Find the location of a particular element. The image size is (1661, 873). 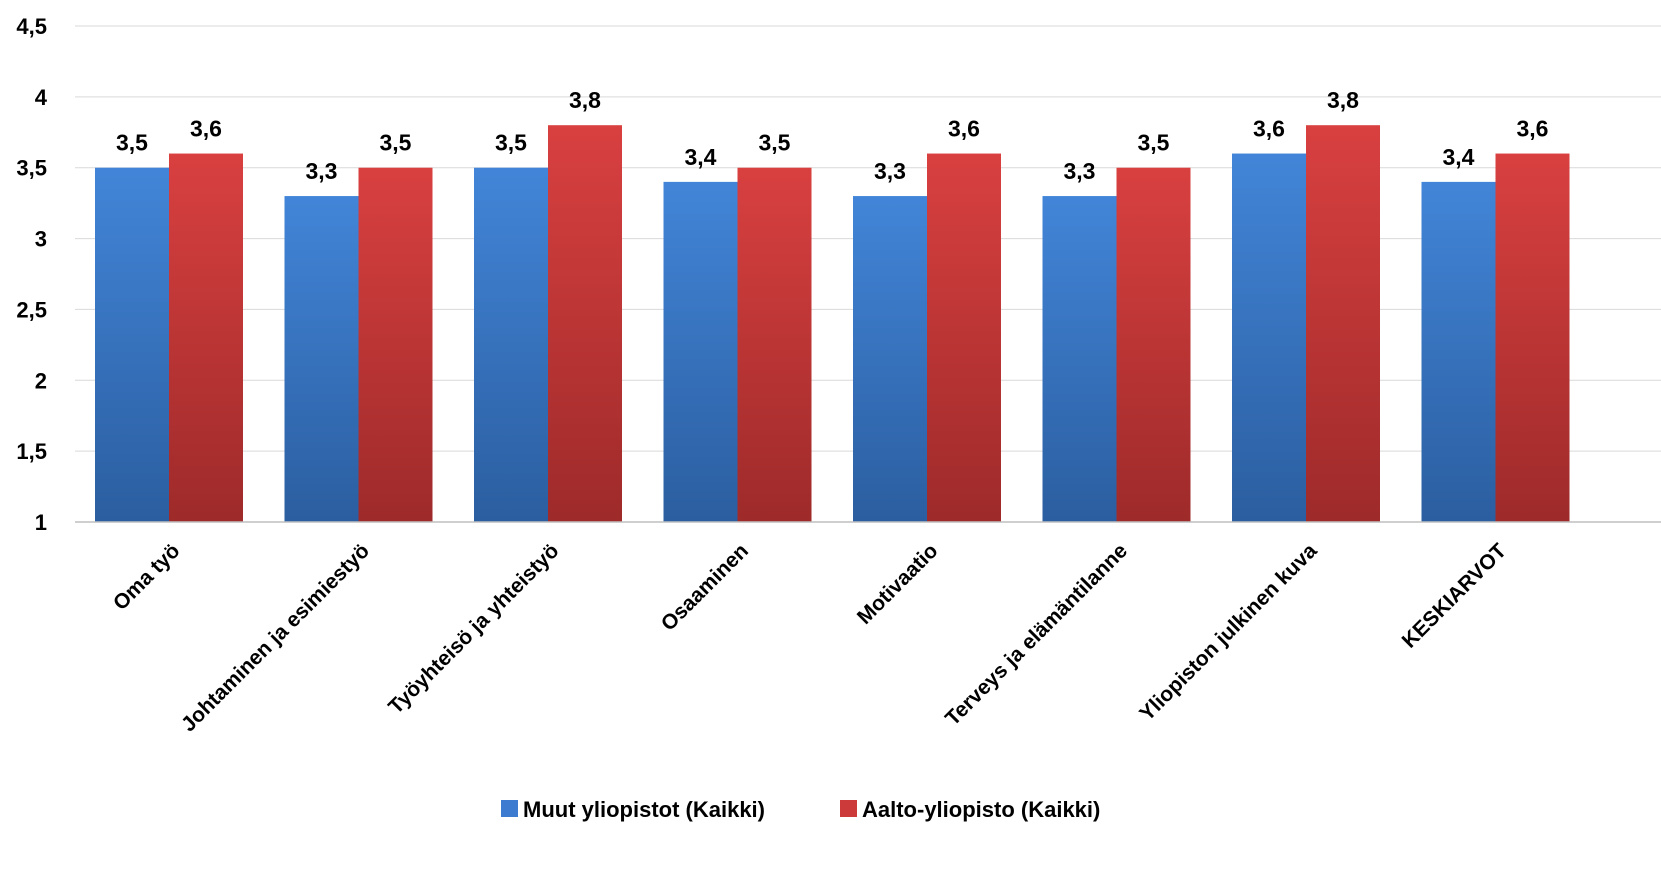

y-tick-label: 2,5 is located at coordinates (31, 309).